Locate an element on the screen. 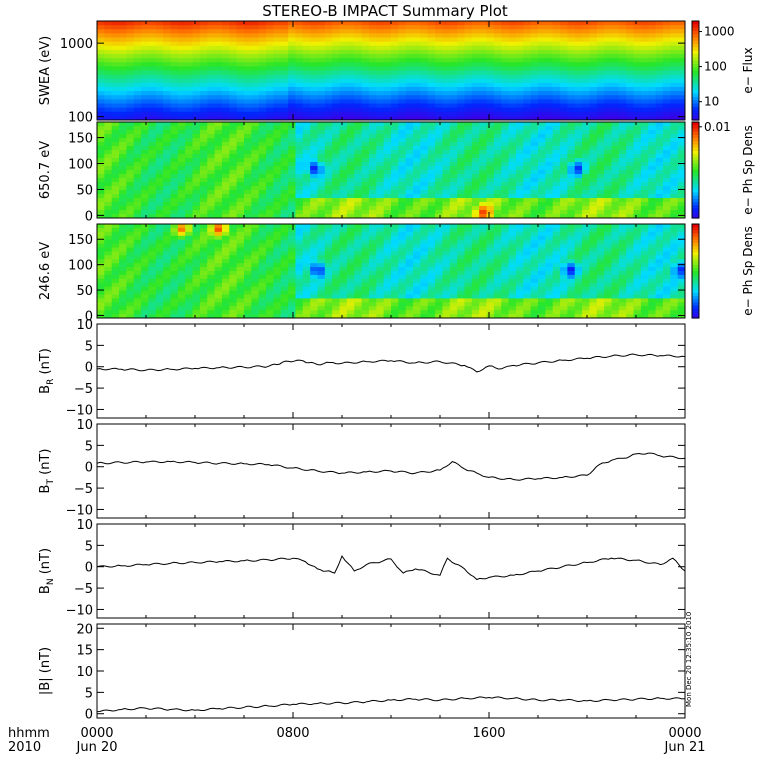 This screenshot has width=780, height=780. y-axis-label: 246.6 eV is located at coordinates (45, 271).